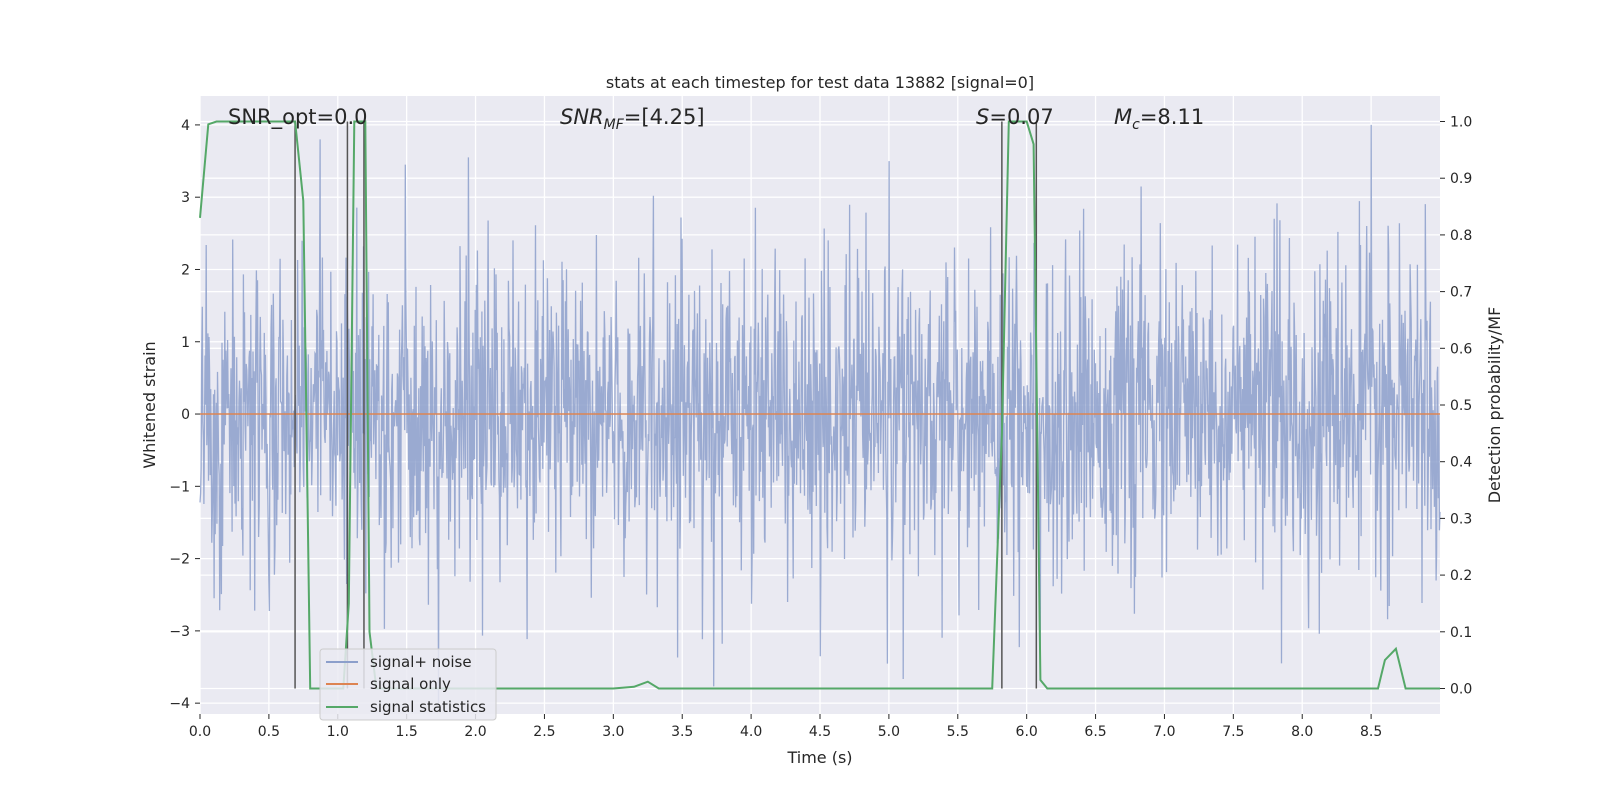 Image resolution: width=1600 pixels, height=800 pixels. What do you see at coordinates (179, 487) in the screenshot?
I see `y-tick-label: −1` at bounding box center [179, 487].